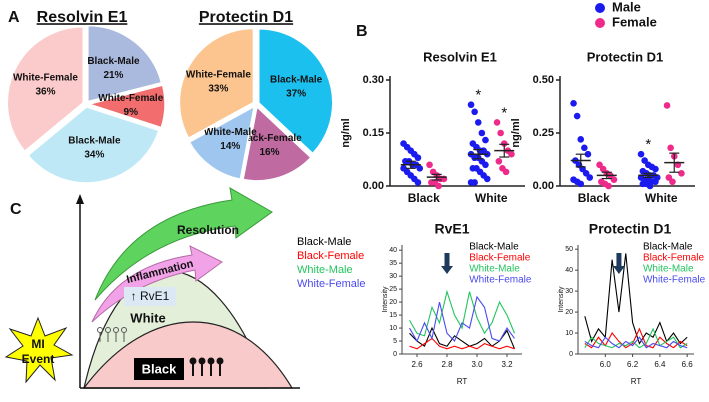  Describe the element at coordinates (45, 92) in the screenshot. I see `slice-value: 36%` at that location.